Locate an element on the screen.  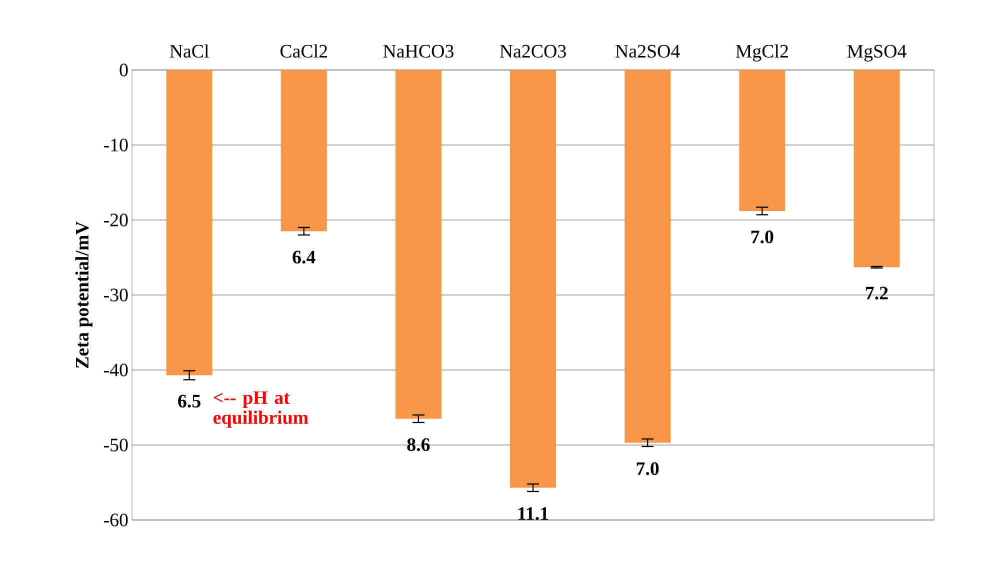
x-tick-label: MgCl2 is located at coordinates (762, 53).